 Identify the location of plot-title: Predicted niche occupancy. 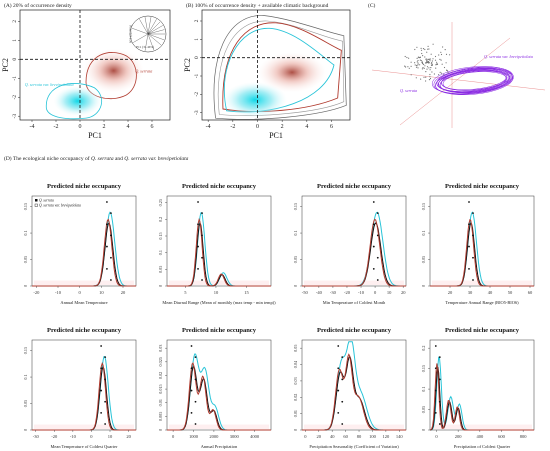
(354, 186).